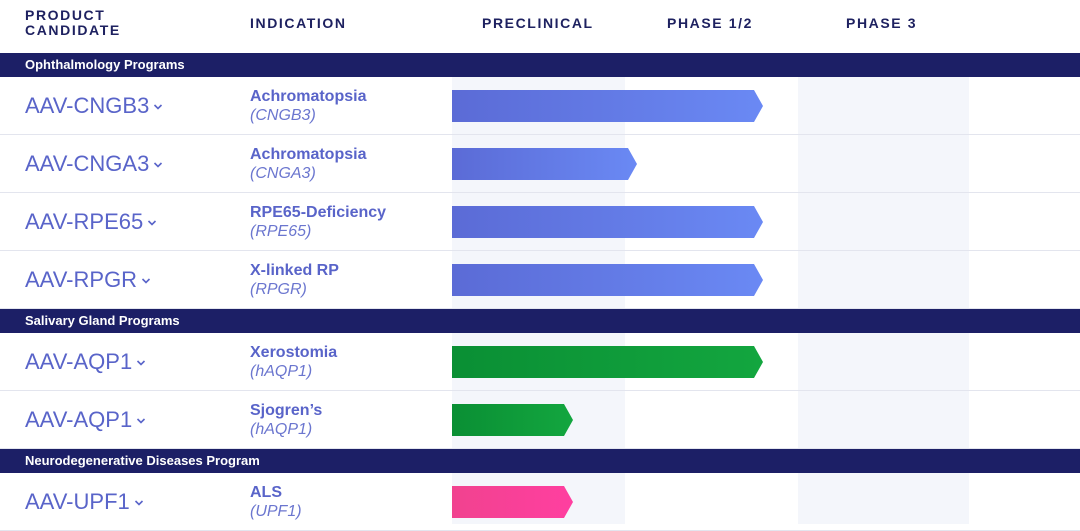 This screenshot has height=531, width=1080. I want to click on indication-name: Xerostomia, so click(294, 352).